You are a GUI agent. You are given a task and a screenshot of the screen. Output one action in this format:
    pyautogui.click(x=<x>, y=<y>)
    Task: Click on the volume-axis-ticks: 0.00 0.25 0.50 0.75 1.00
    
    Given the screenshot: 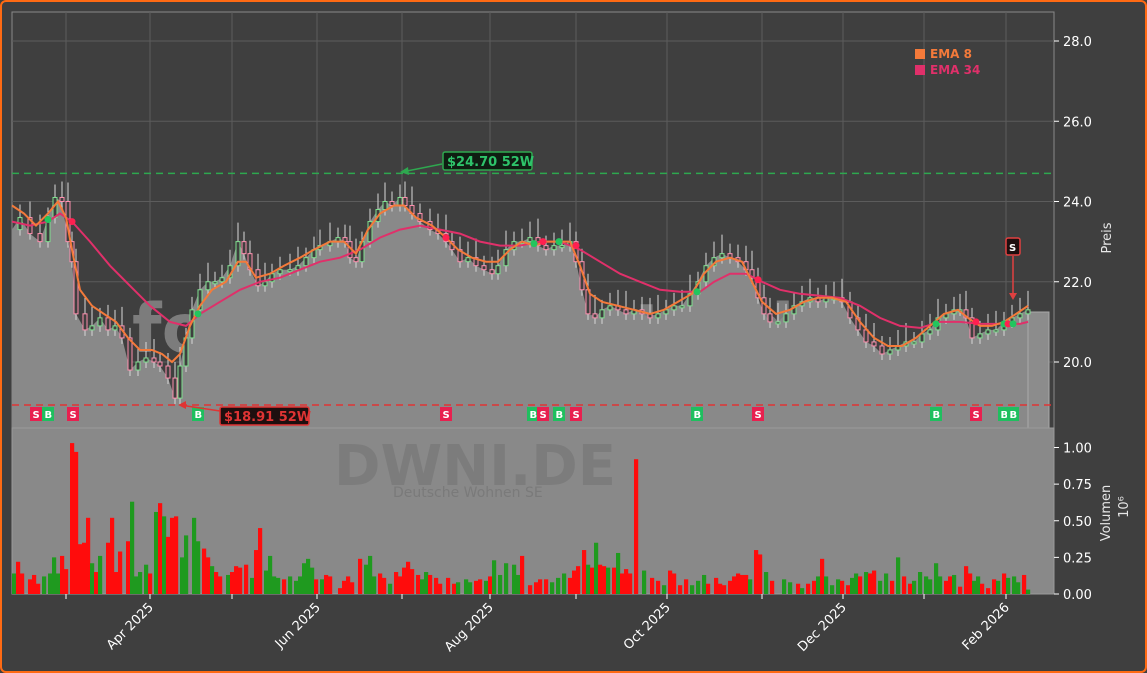 What is the action you would take?
    pyautogui.click(x=1073, y=522)
    